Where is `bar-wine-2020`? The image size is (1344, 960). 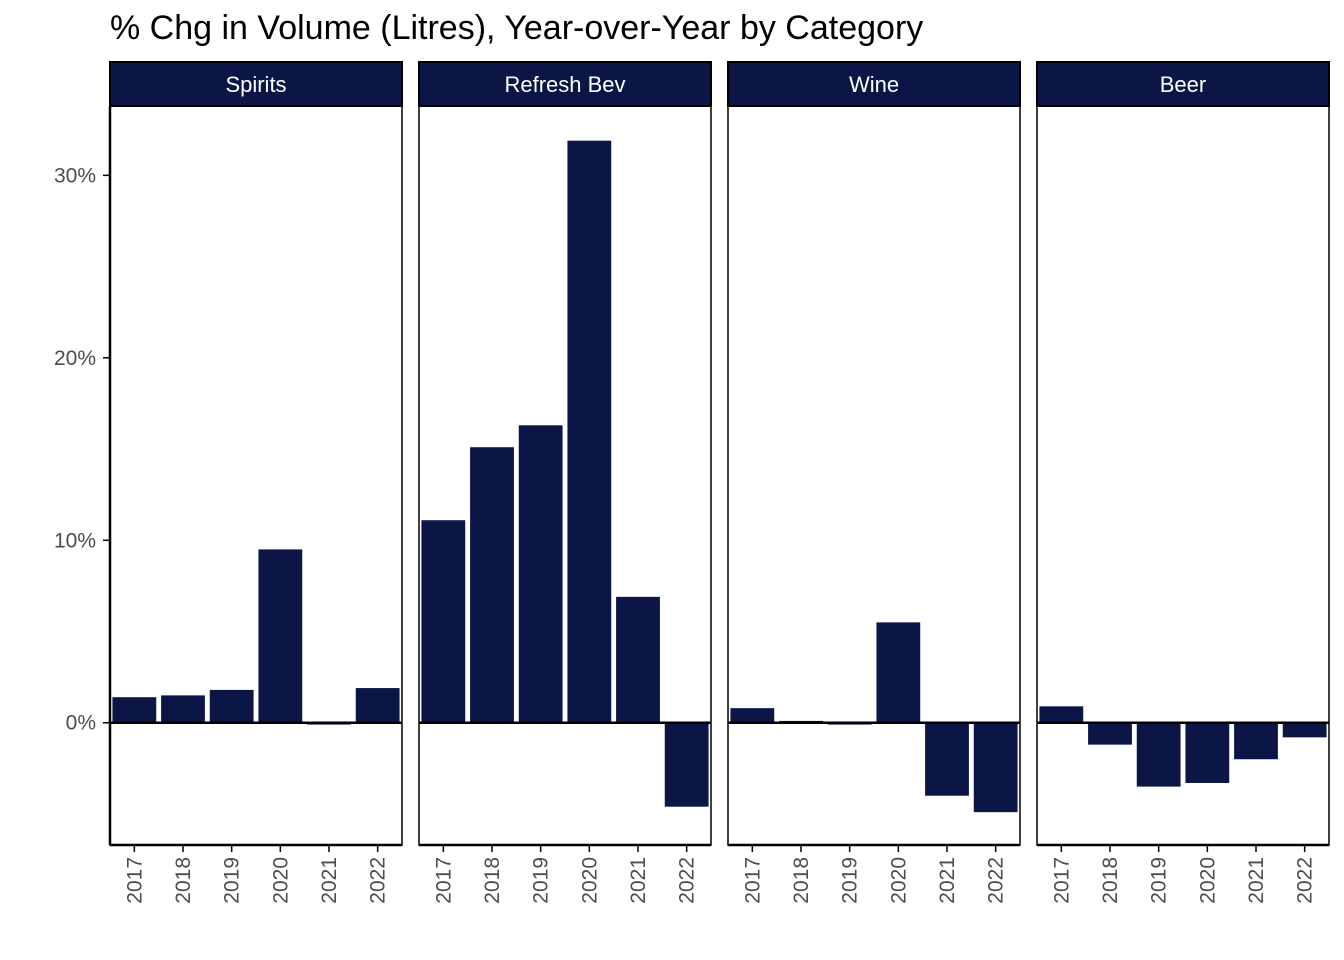 bar-wine-2020 is located at coordinates (898, 672).